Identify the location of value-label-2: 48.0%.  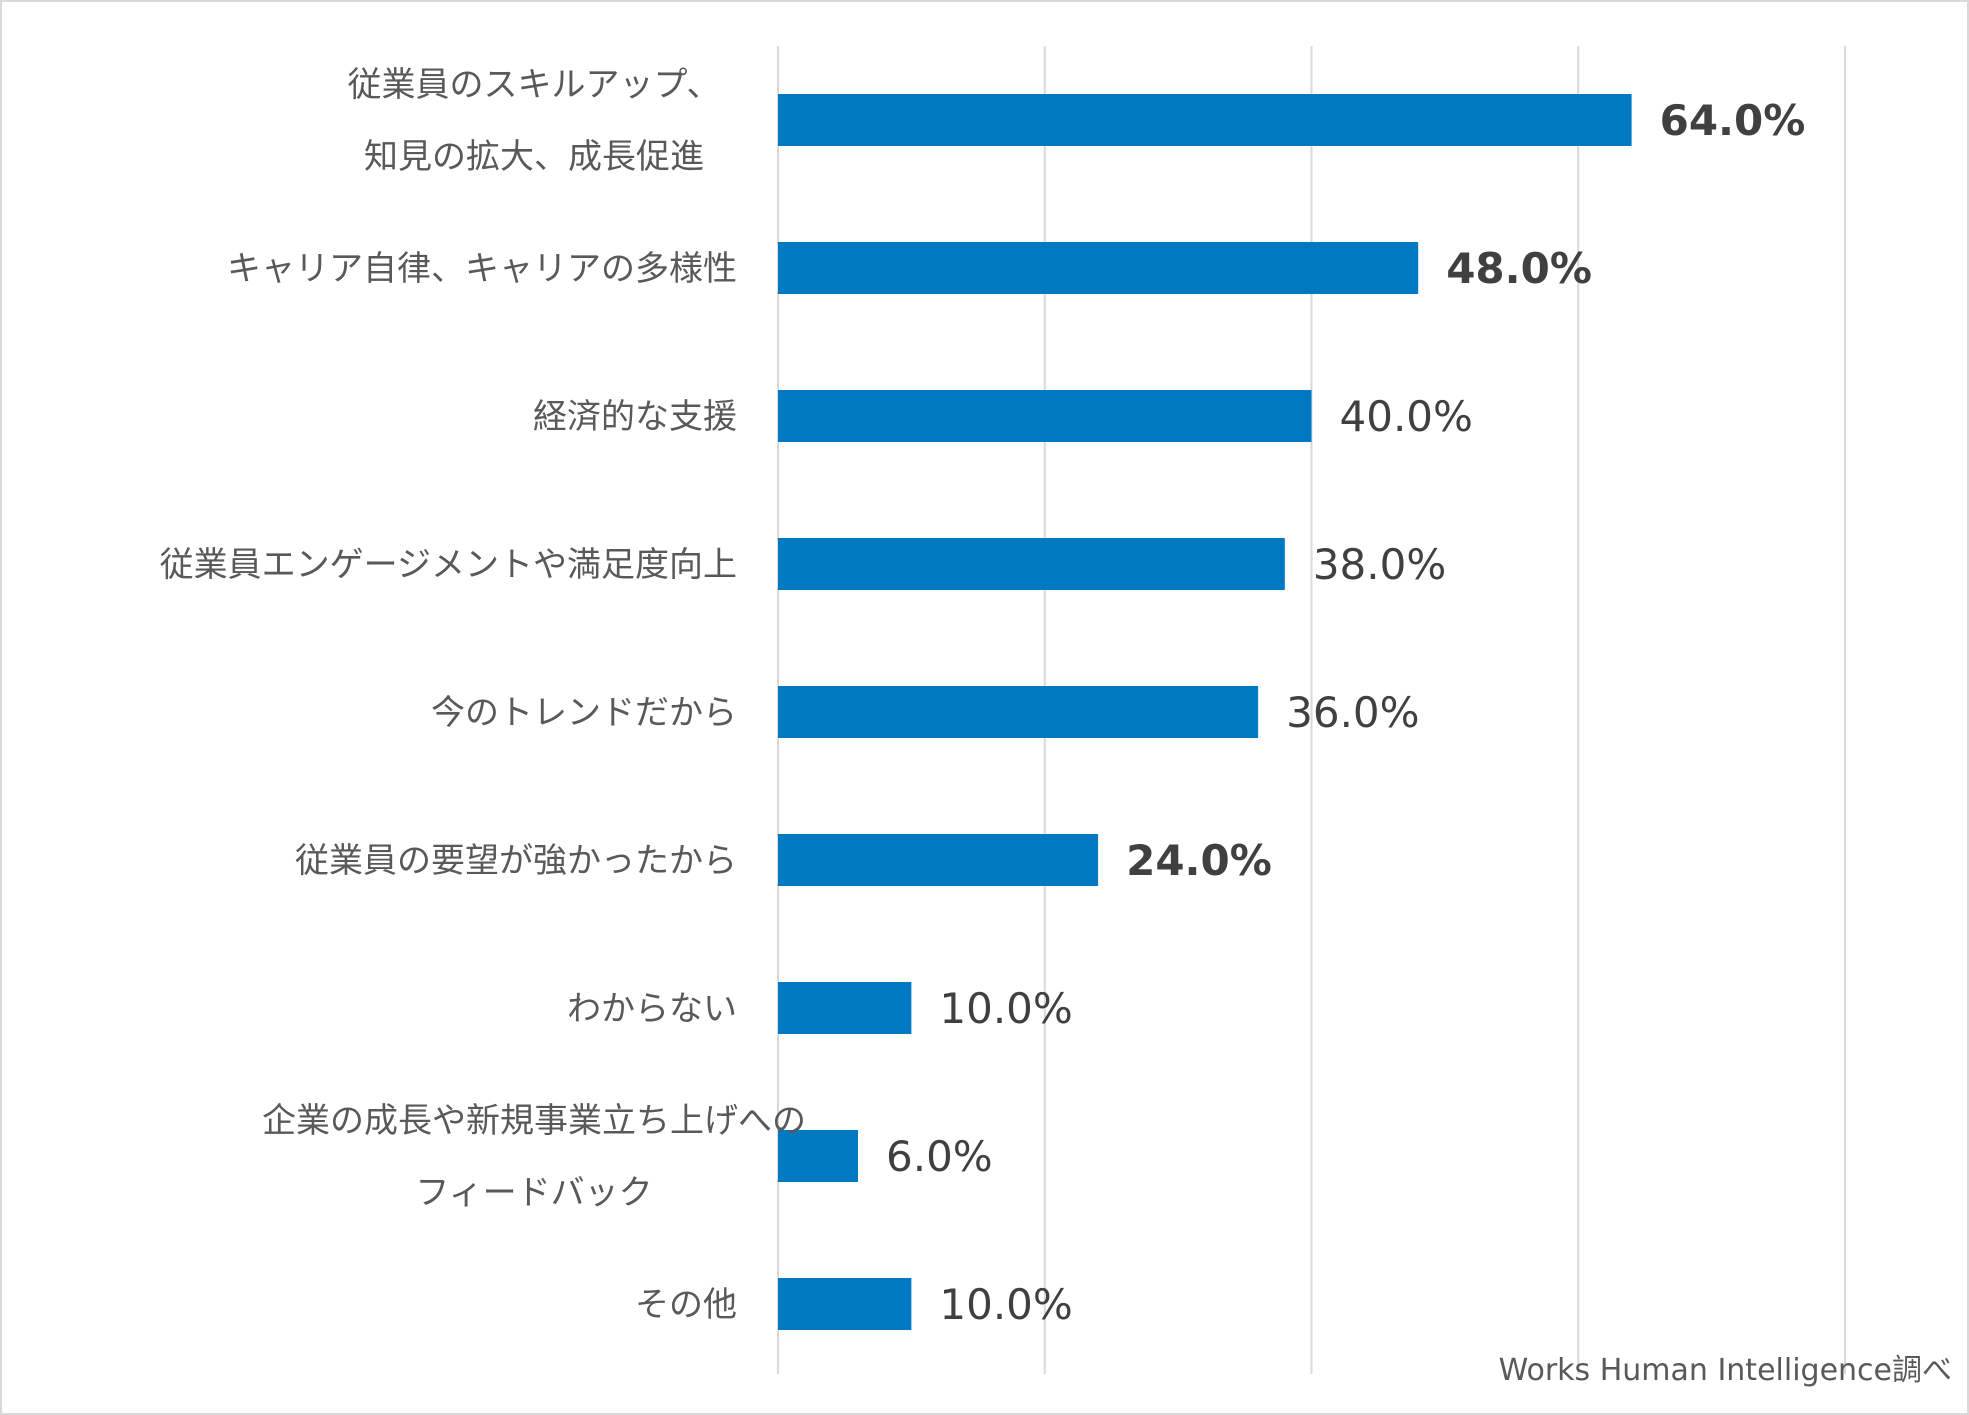
(1519, 268).